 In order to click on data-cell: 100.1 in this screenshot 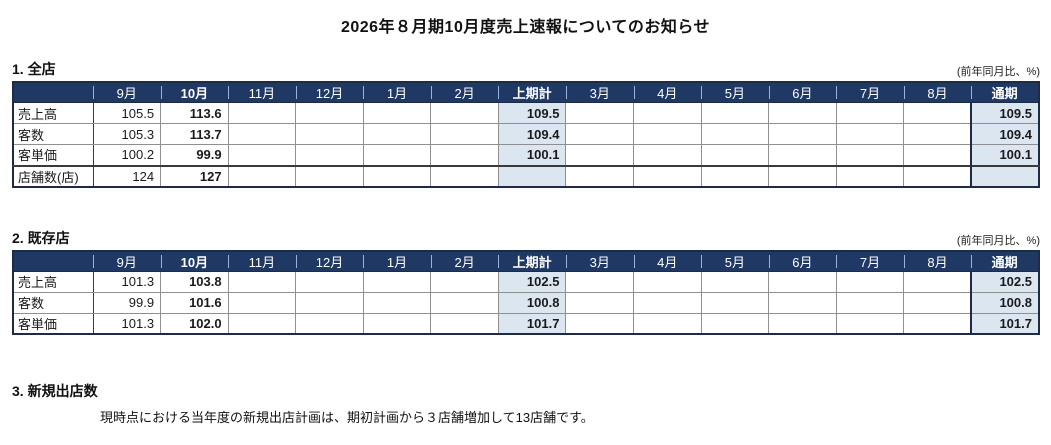, I will do `click(532, 155)`.